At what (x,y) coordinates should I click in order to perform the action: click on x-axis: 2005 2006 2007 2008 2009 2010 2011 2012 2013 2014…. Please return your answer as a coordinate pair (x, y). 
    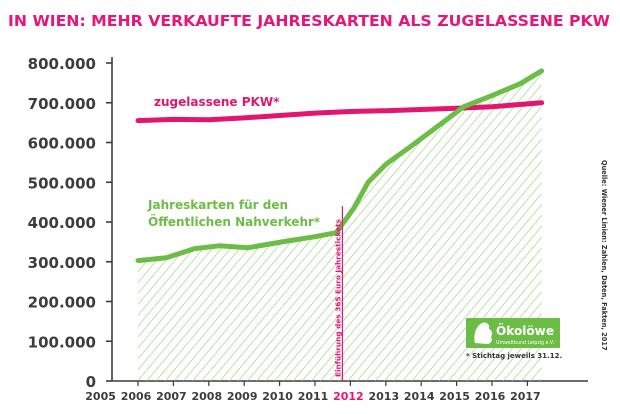
    Looking at the image, I should click on (336, 391).